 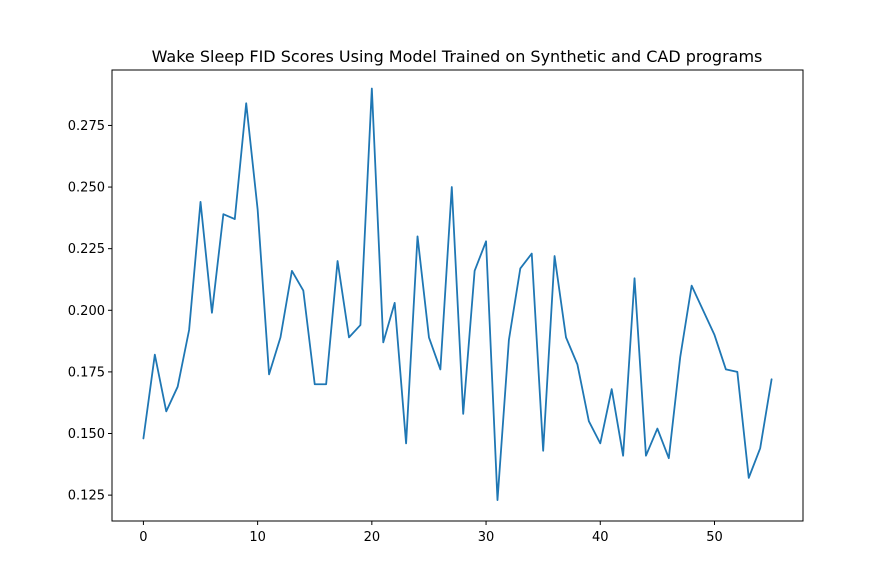 What do you see at coordinates (372, 537) in the screenshot?
I see `x-tick-label: 20` at bounding box center [372, 537].